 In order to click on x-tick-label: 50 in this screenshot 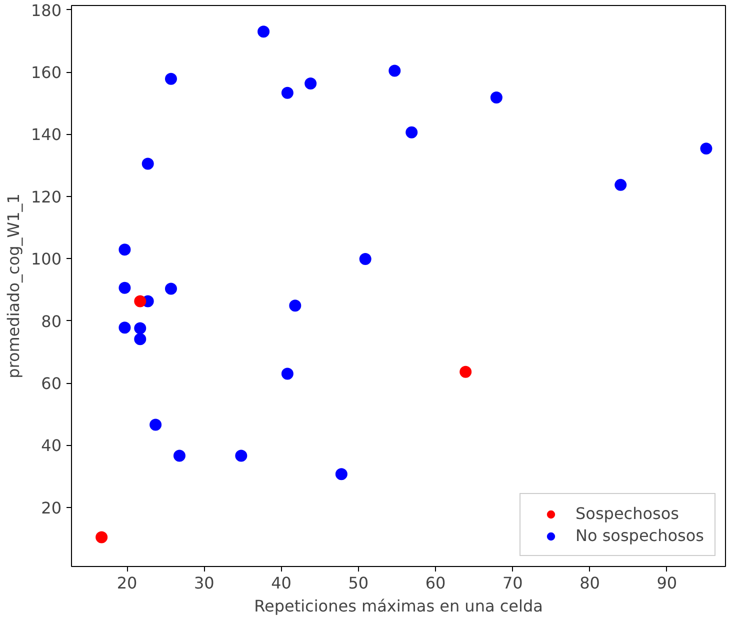, I will do `click(358, 583)`.